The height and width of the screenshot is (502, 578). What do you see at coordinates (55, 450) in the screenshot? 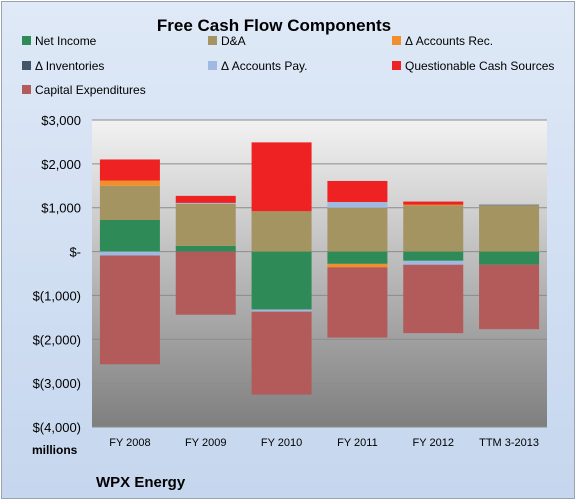
I see `units-label: millions` at bounding box center [55, 450].